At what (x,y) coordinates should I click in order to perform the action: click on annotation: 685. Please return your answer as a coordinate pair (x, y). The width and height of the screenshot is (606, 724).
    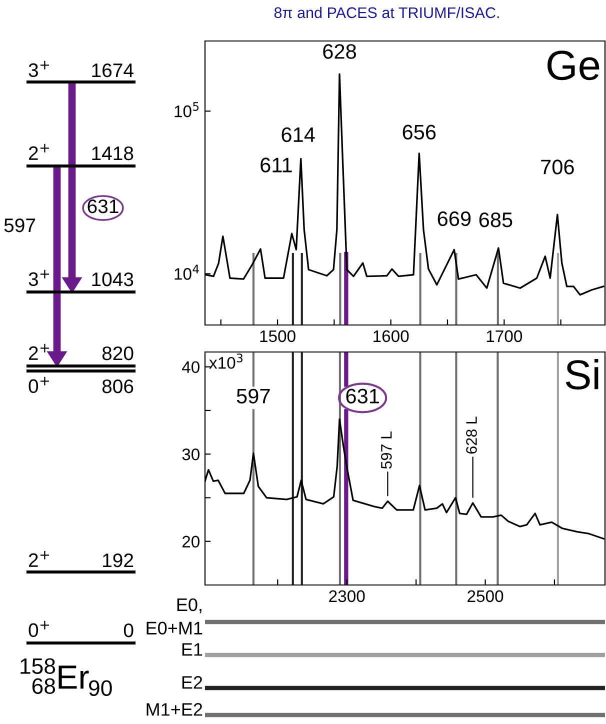
    Looking at the image, I should click on (495, 220).